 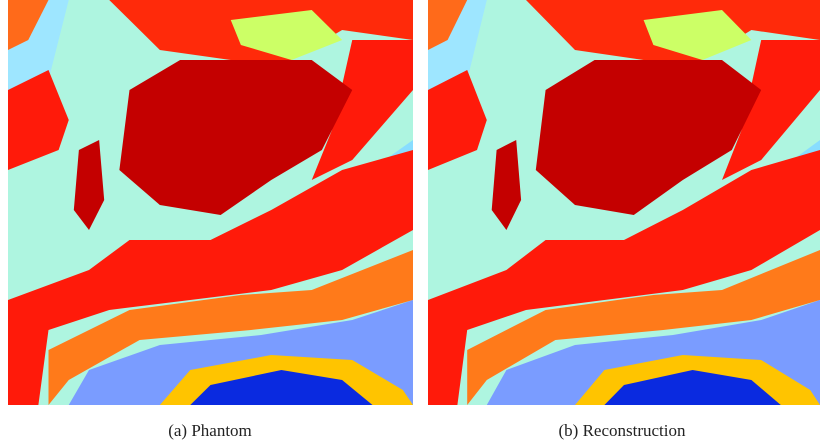 What do you see at coordinates (622, 430) in the screenshot?
I see `caption: (b) Reconstruction` at bounding box center [622, 430].